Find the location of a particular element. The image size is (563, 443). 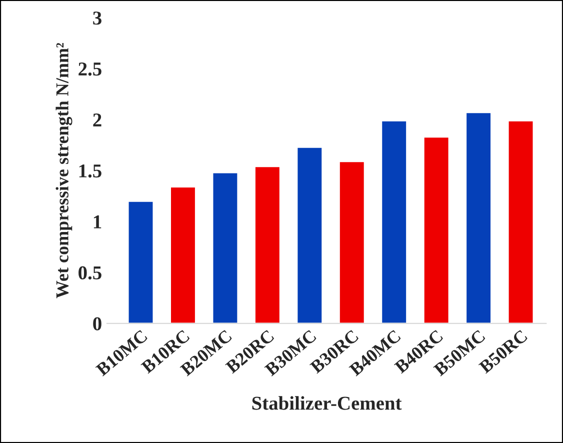

y-tick-label: 2 is located at coordinates (97, 119).